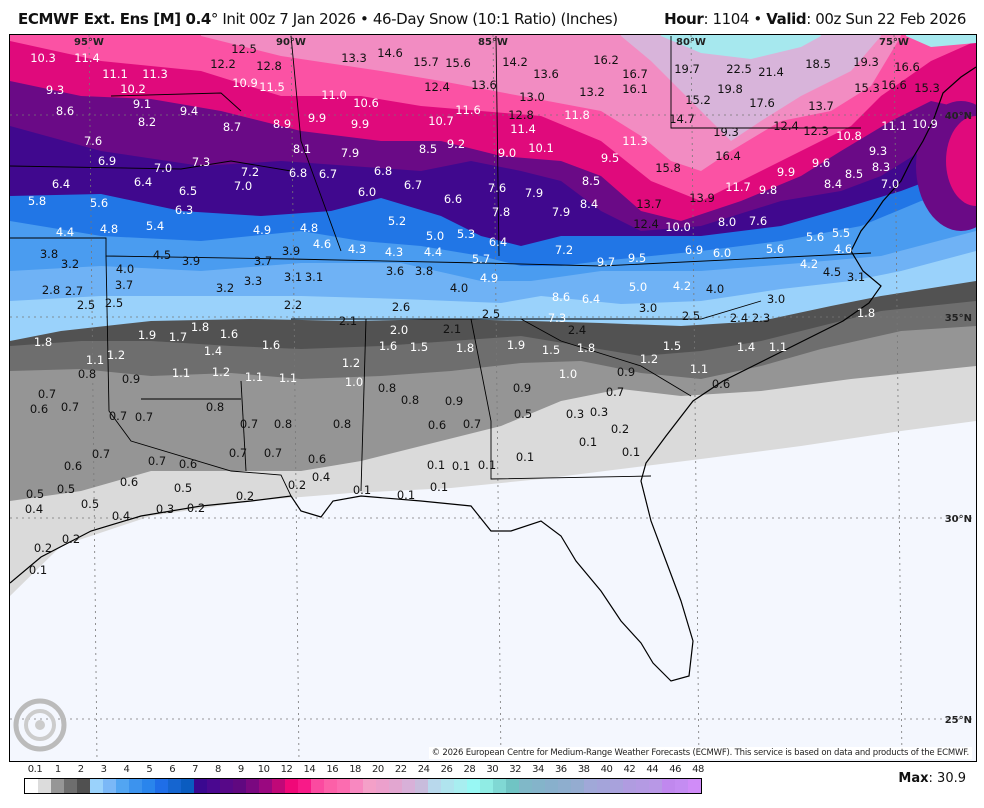 The height and width of the screenshot is (808, 984). Describe the element at coordinates (245, 496) in the screenshot. I see `snow-total-label: 0.2` at that location.